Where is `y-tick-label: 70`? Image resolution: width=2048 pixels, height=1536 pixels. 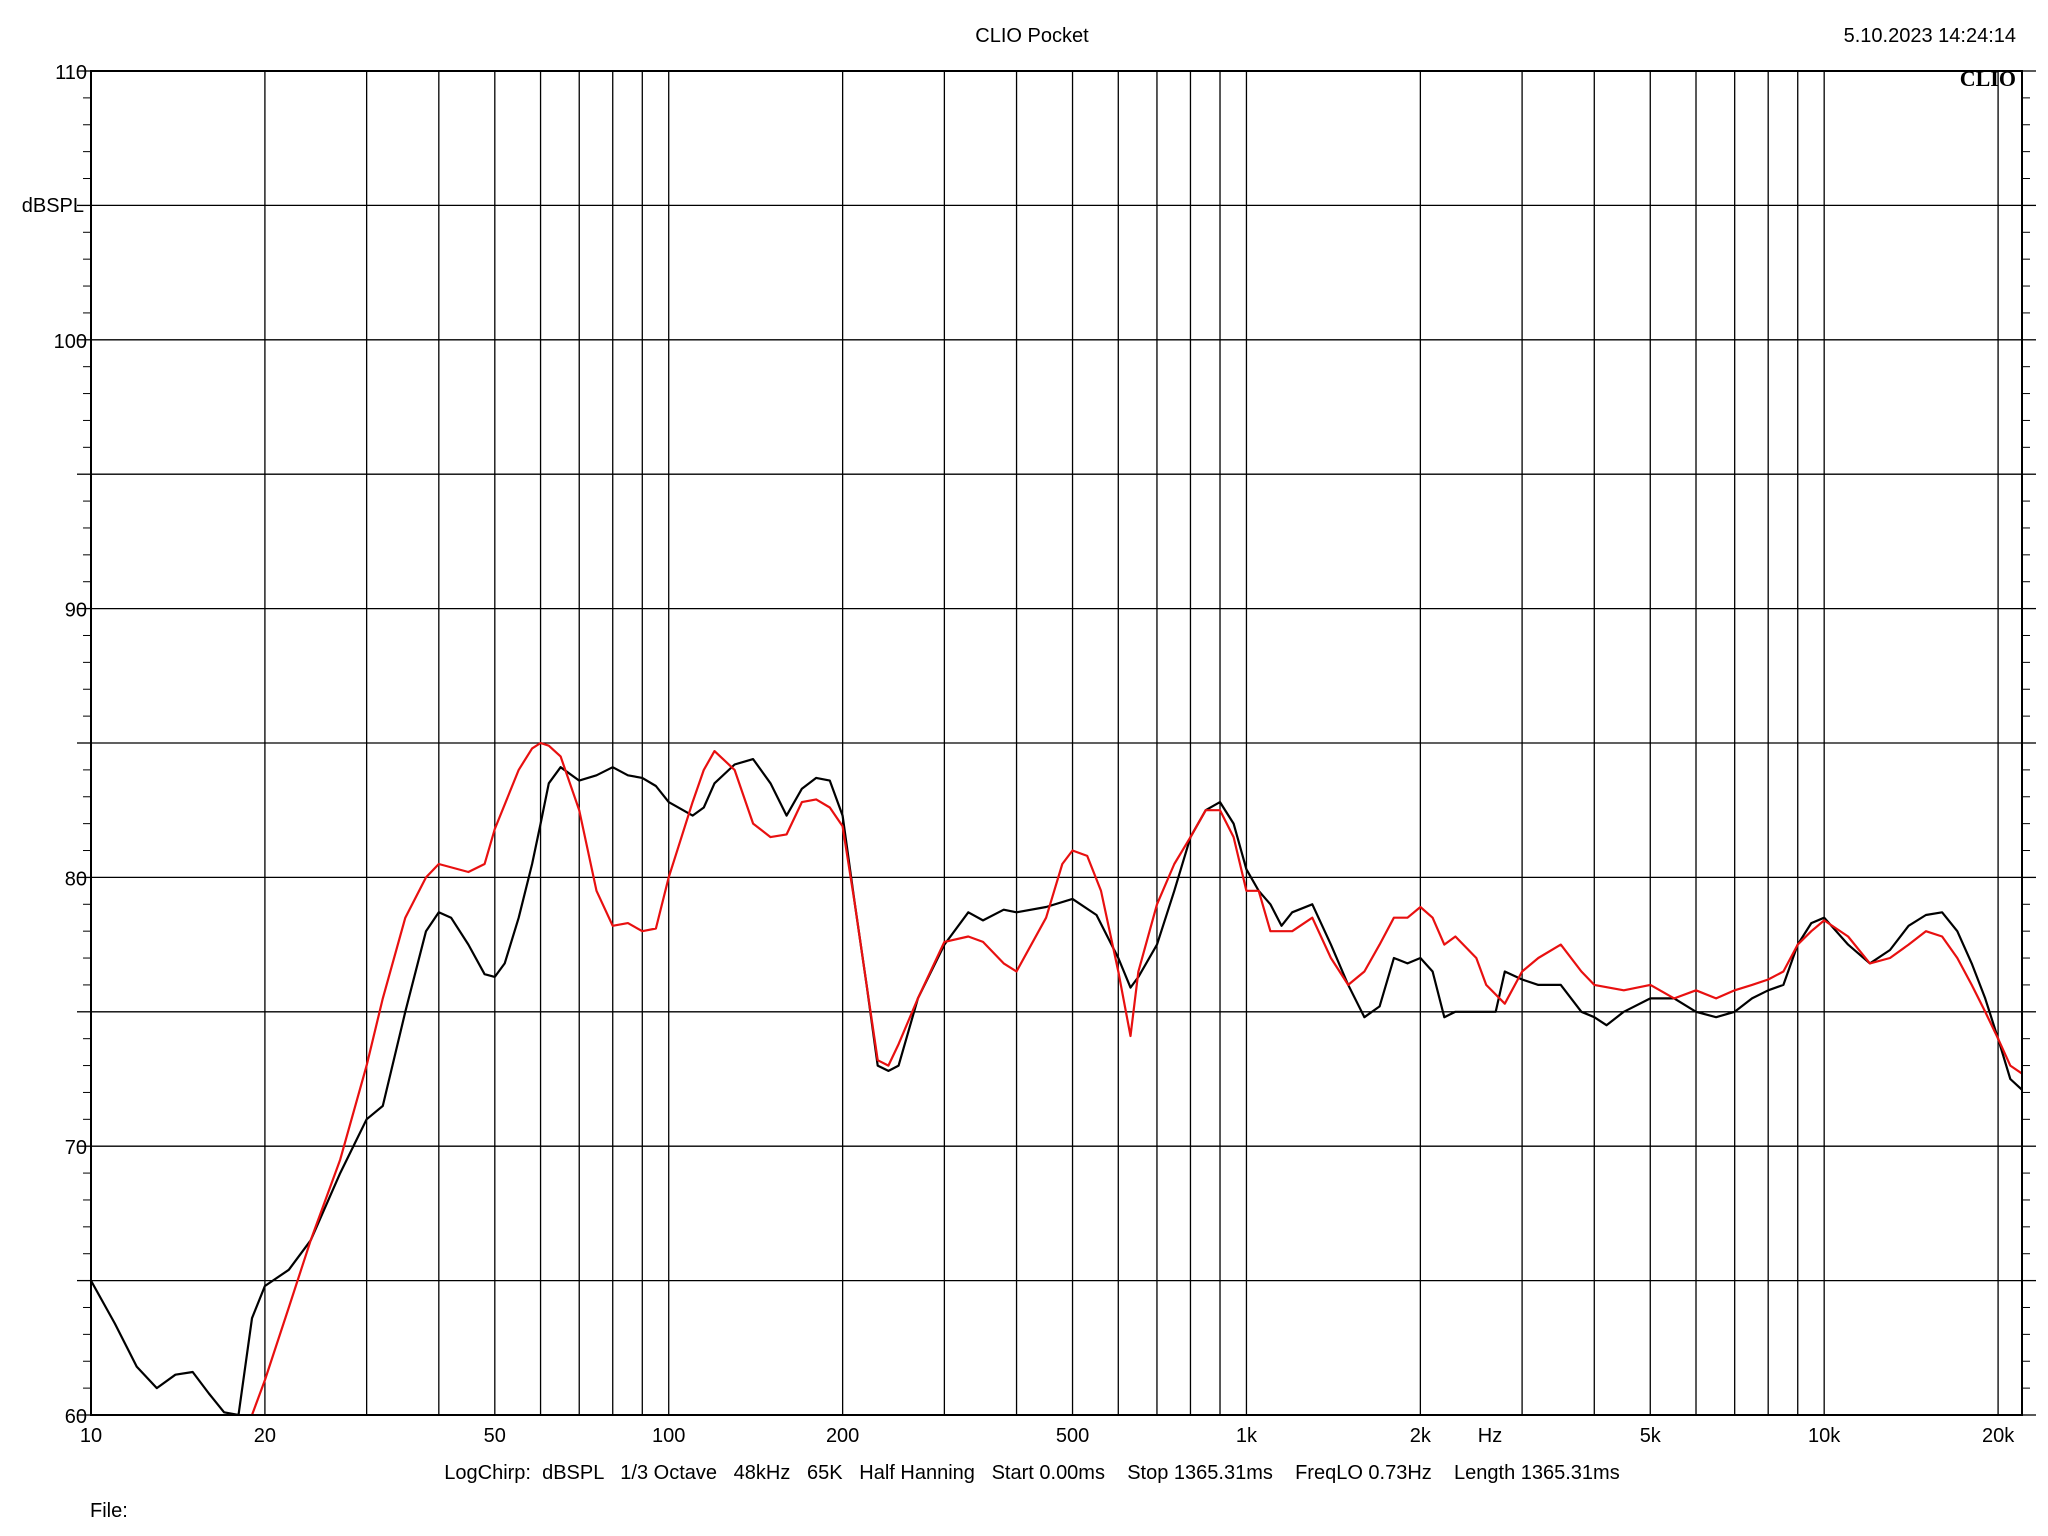 y-tick-label: 70 is located at coordinates (76, 1148).